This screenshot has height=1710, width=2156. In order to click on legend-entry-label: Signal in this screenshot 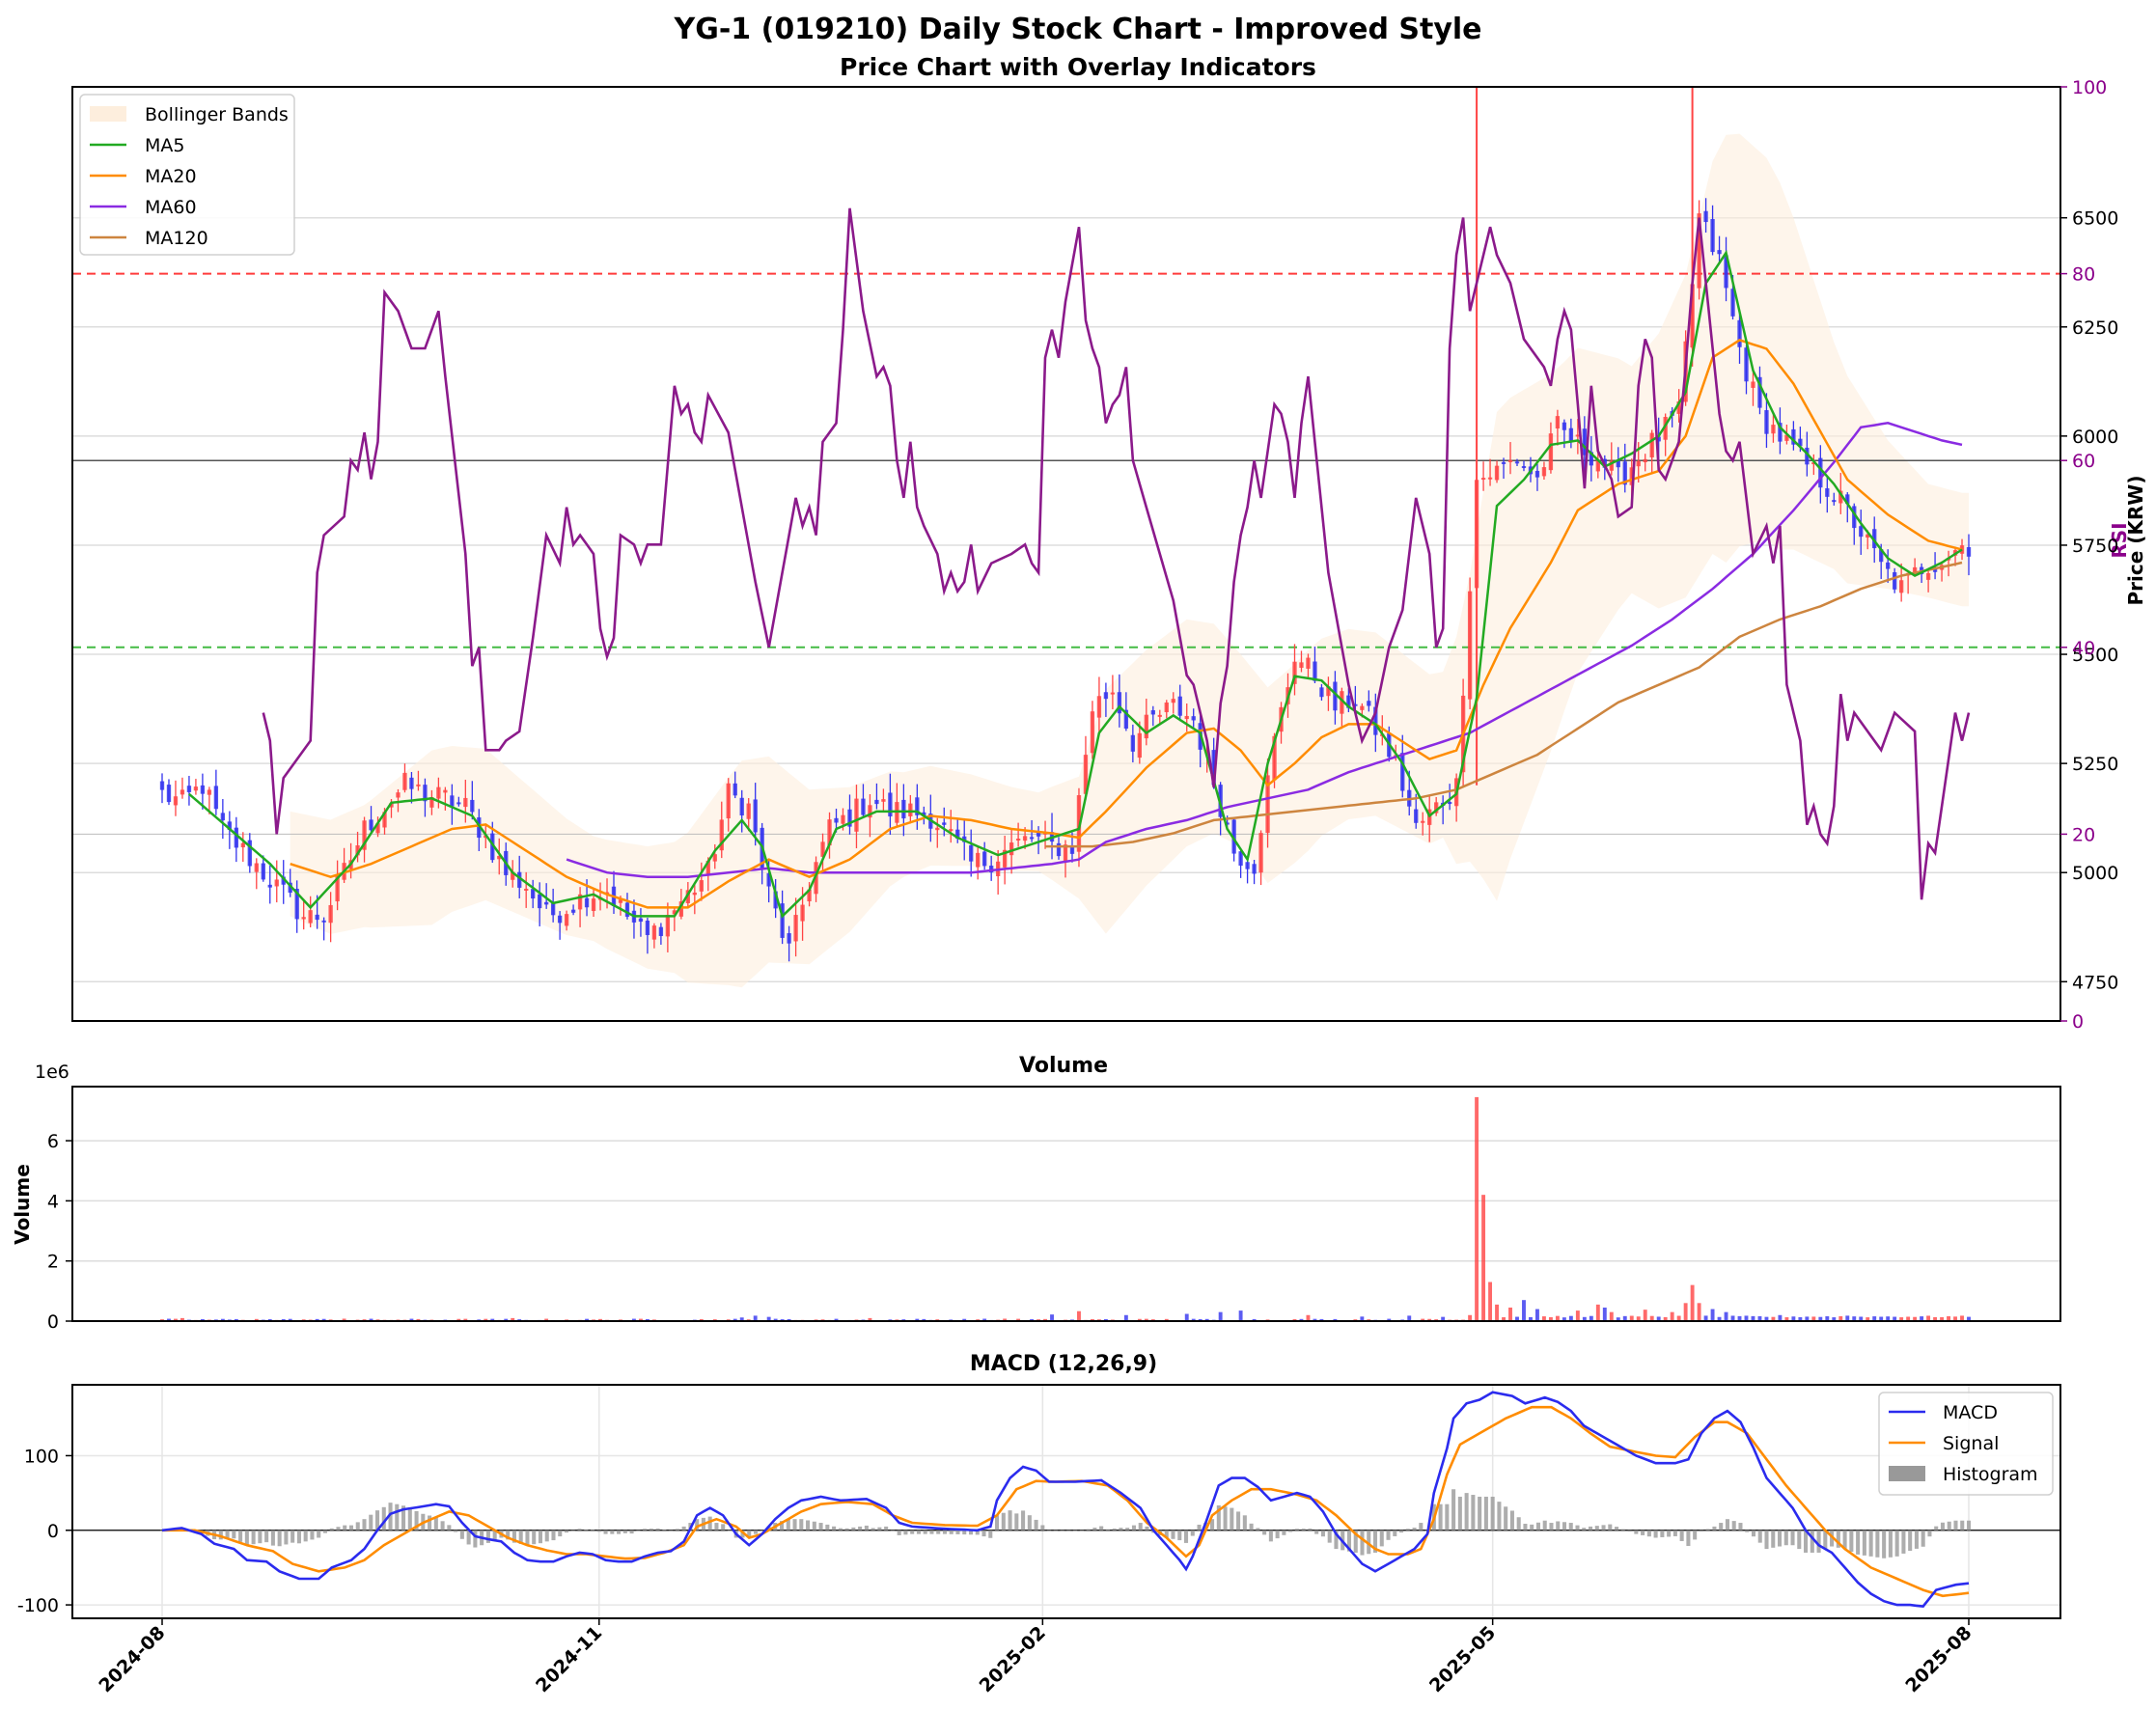, I will do `click(1971, 1443)`.